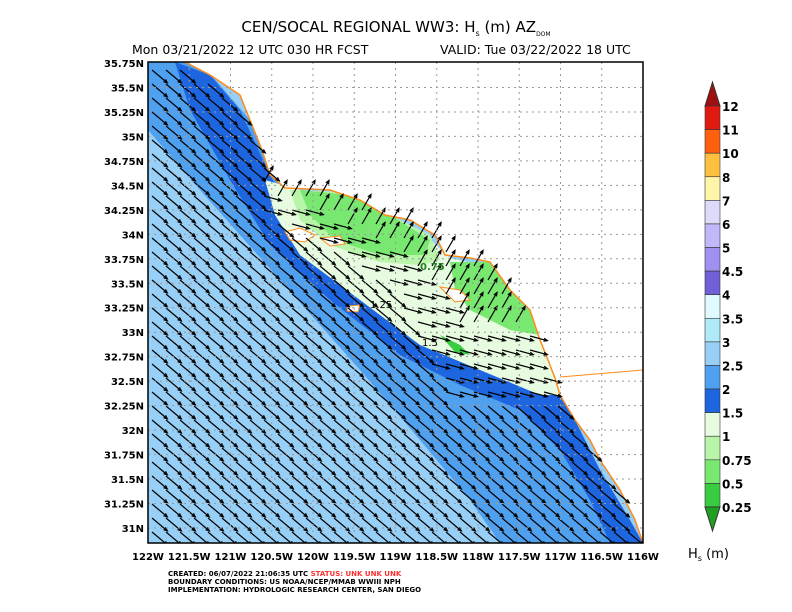 The width and height of the screenshot is (792, 612). I want to click on contour-label: 1.5, so click(430, 343).